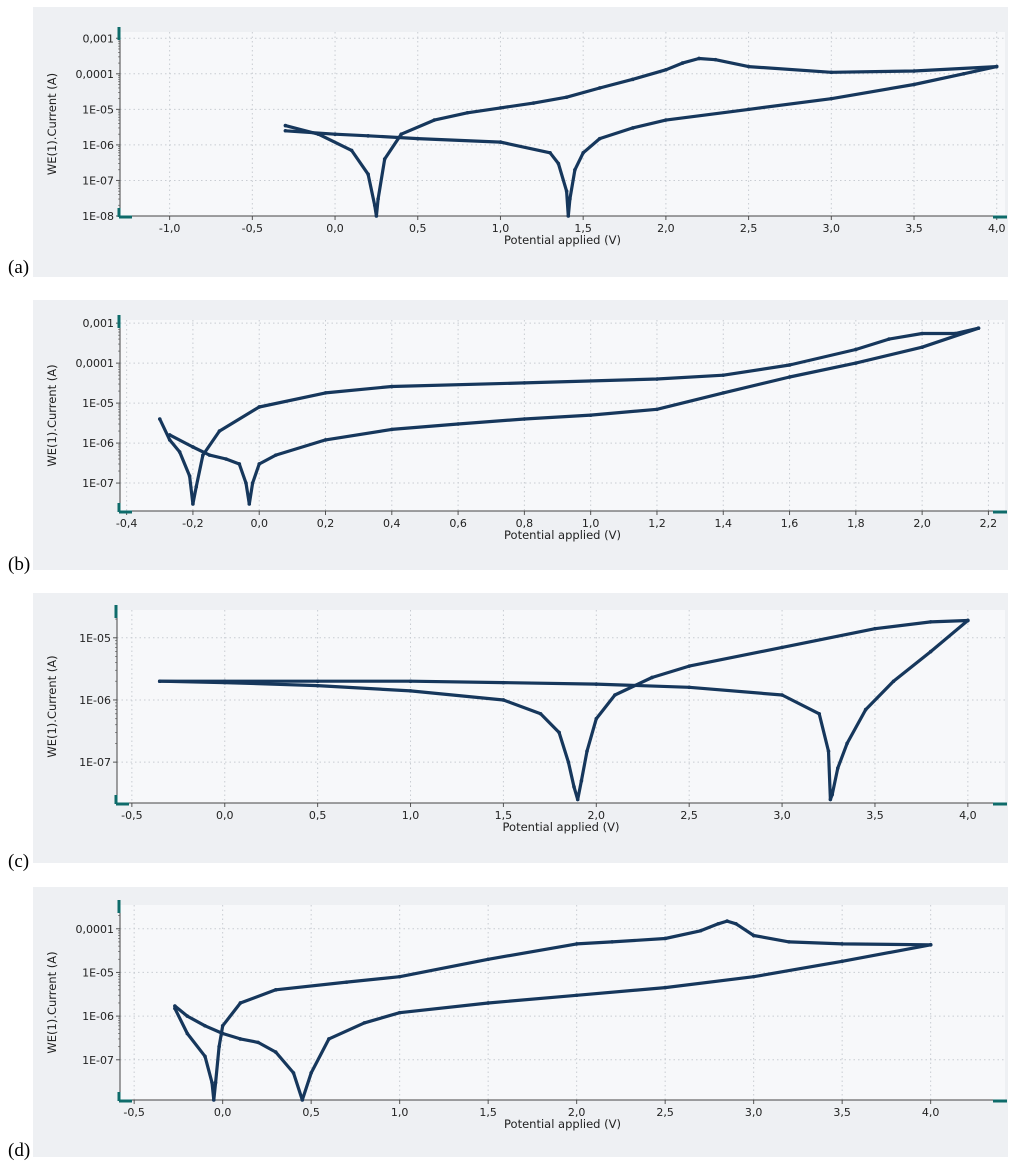  Describe the element at coordinates (418, 228) in the screenshot. I see `x-tick-label: 0,5` at that location.